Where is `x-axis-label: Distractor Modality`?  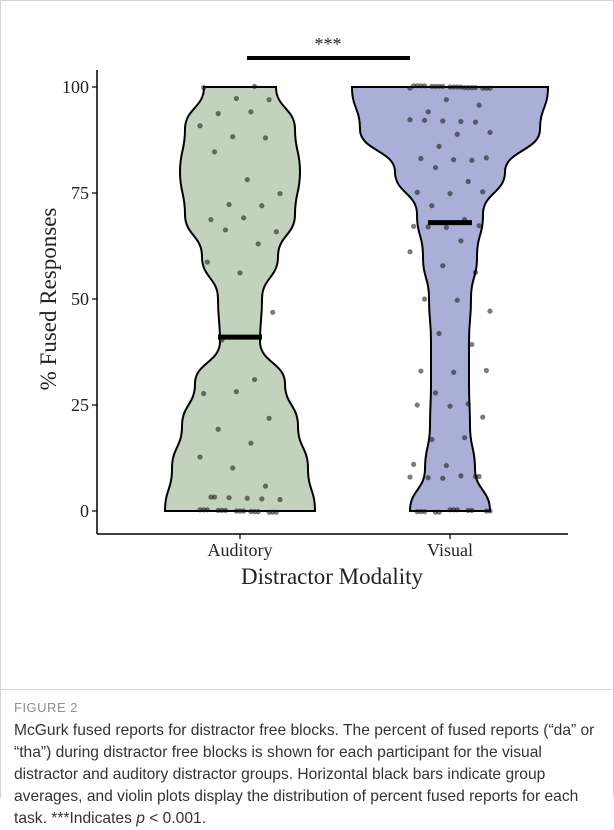 x-axis-label: Distractor Modality is located at coordinates (332, 576).